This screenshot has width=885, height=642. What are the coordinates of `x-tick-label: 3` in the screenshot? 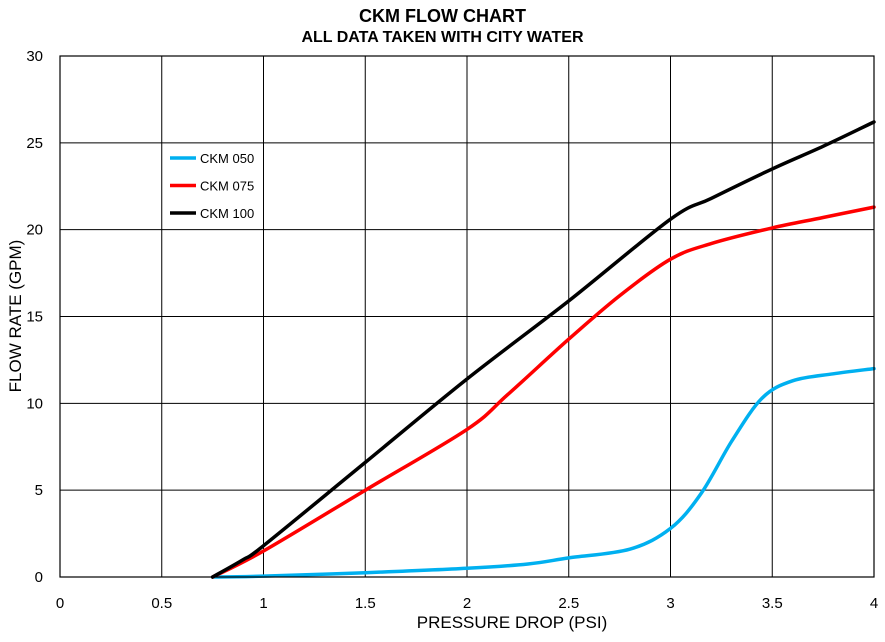 It's located at (670, 603).